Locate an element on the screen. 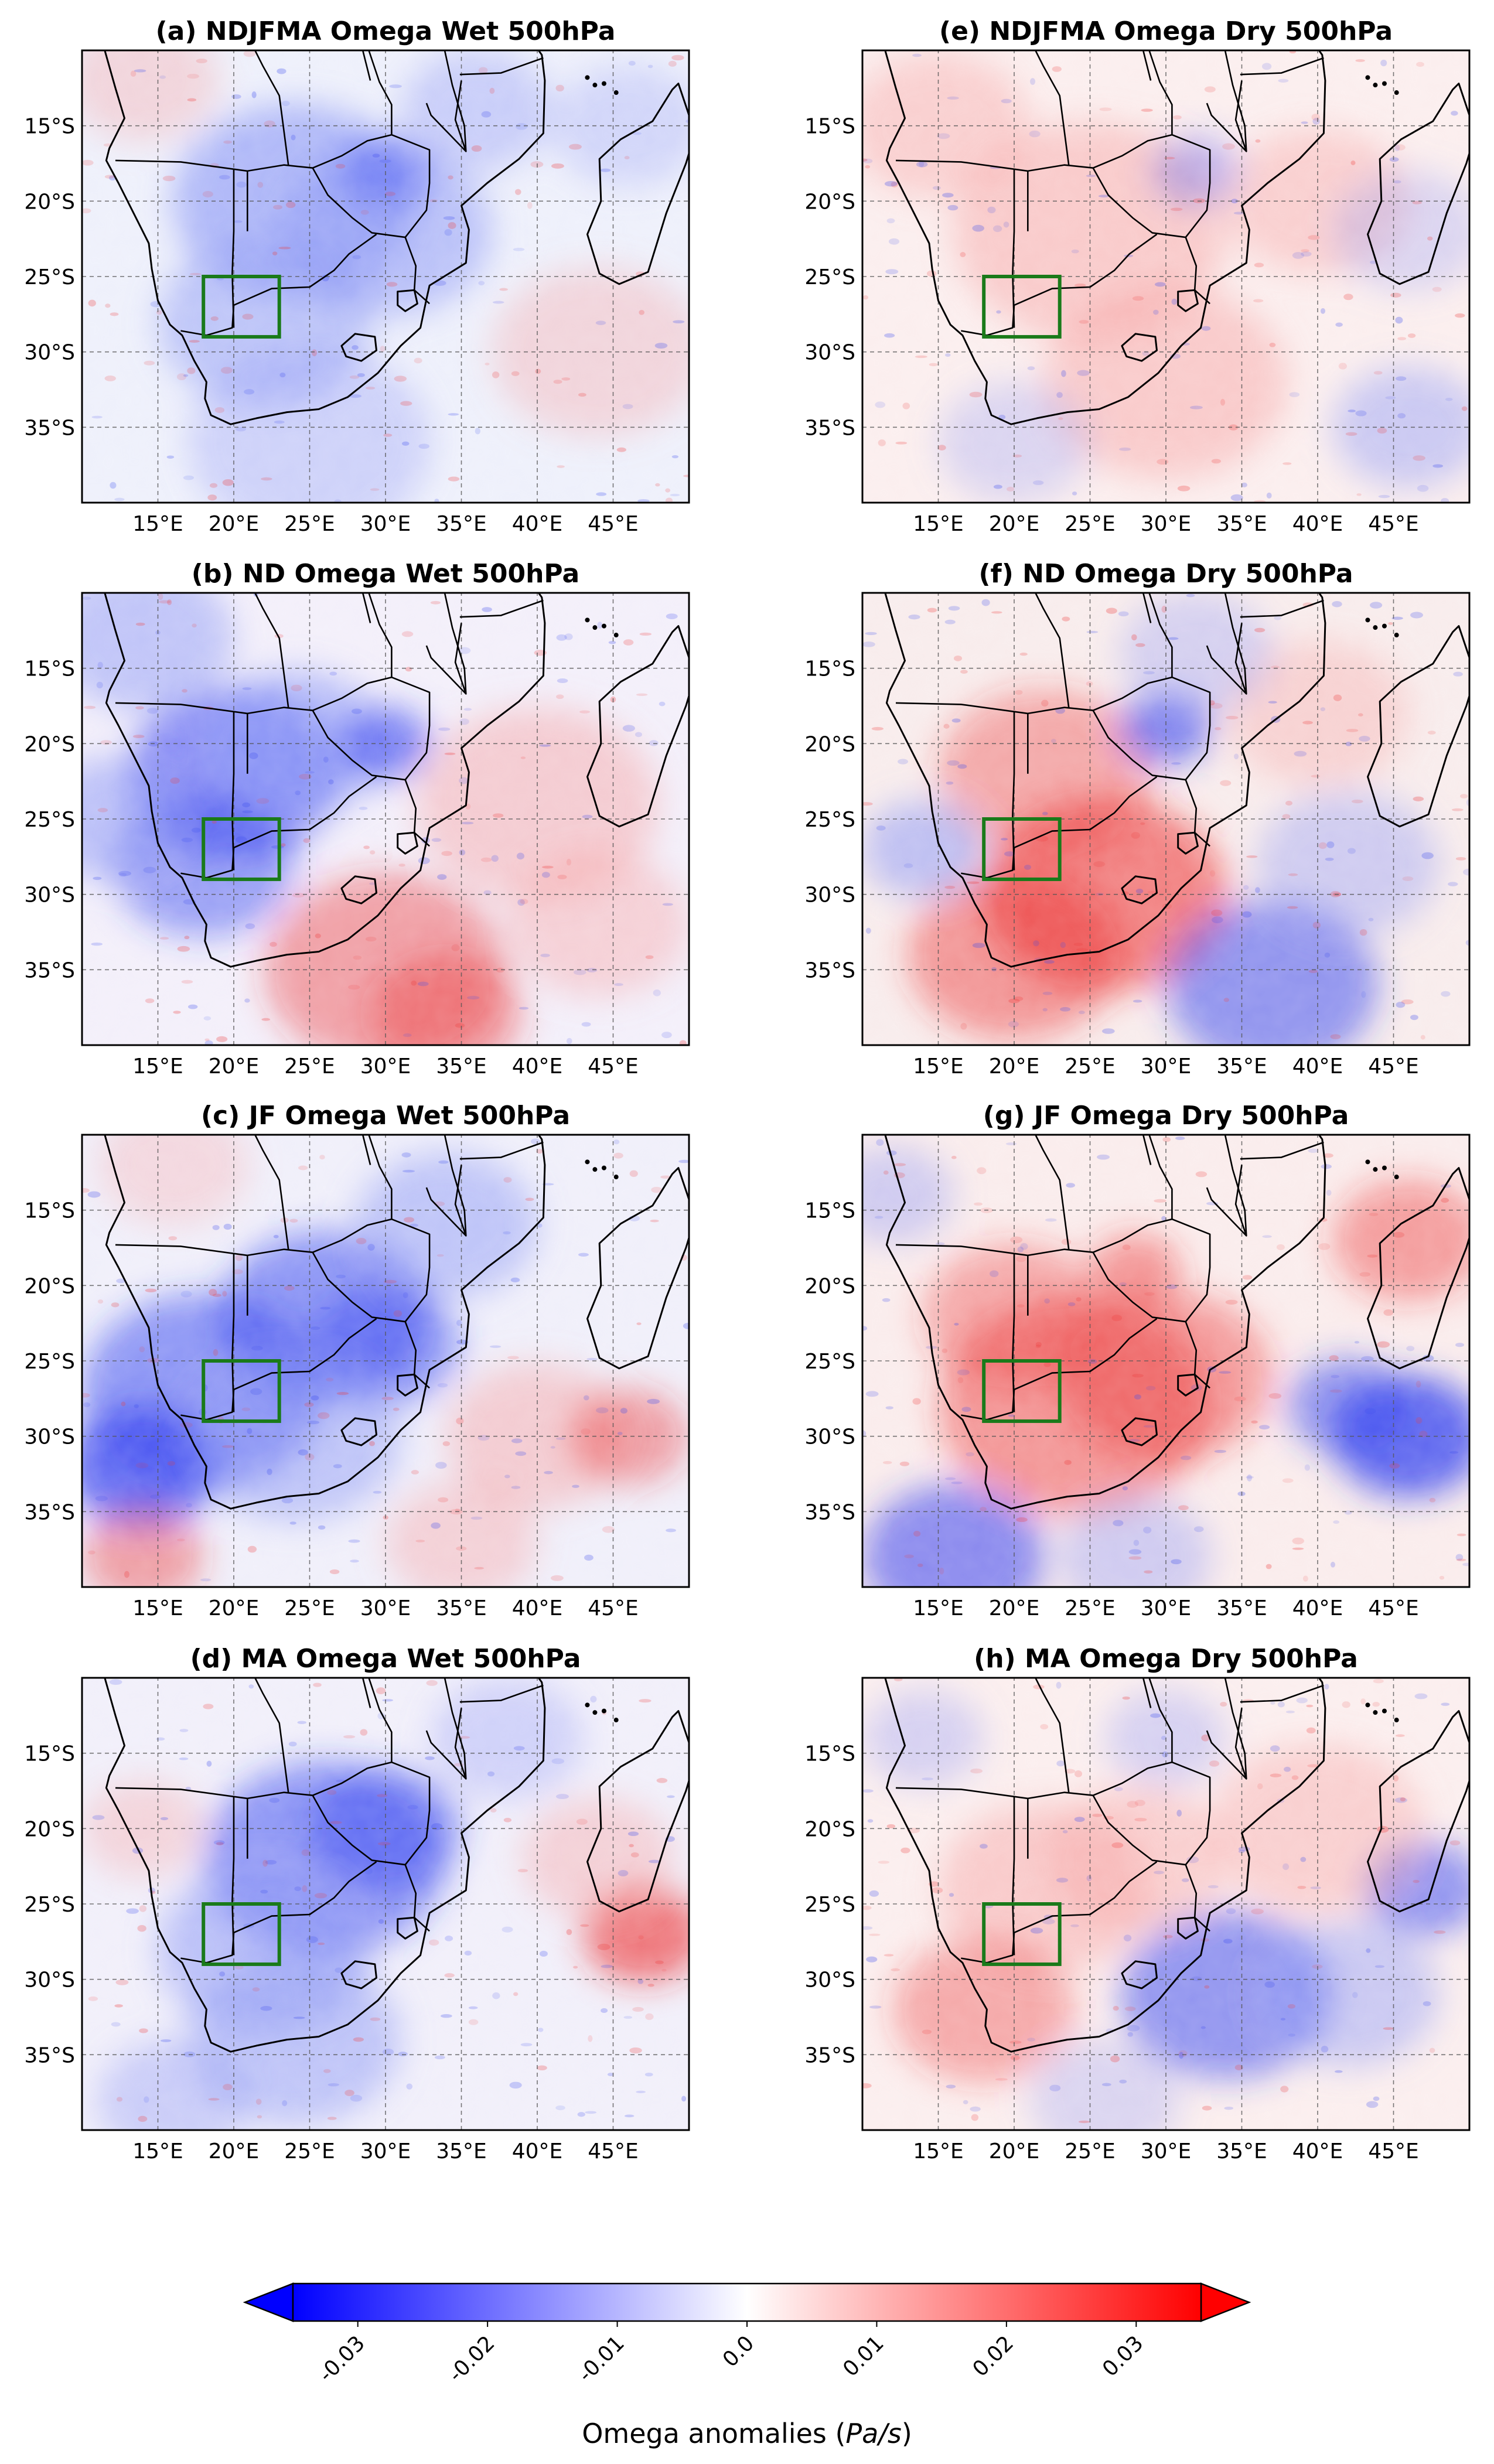 The width and height of the screenshot is (1494, 2464). colorbar-min-extend is located at coordinates (268, 2302).